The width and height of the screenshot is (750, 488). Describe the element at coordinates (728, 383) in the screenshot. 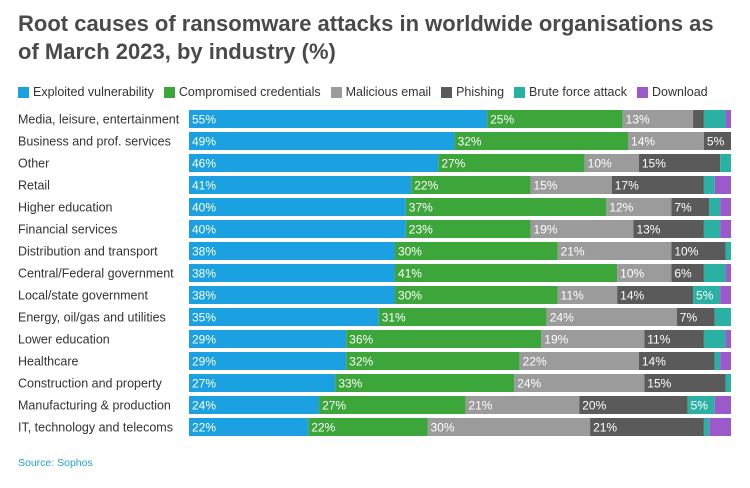

I see `bar-construction-and-property-brute-force-attack` at that location.